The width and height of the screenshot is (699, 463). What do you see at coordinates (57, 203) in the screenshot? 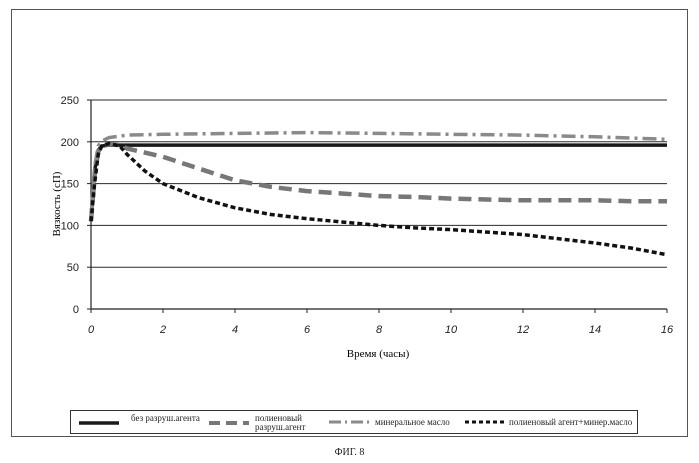
I see `y-axis-label: Вязкость (сП)` at bounding box center [57, 203].